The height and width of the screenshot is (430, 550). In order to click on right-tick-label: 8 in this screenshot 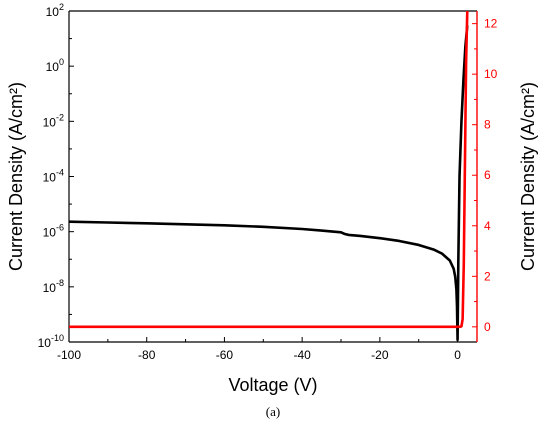, I will do `click(487, 125)`.